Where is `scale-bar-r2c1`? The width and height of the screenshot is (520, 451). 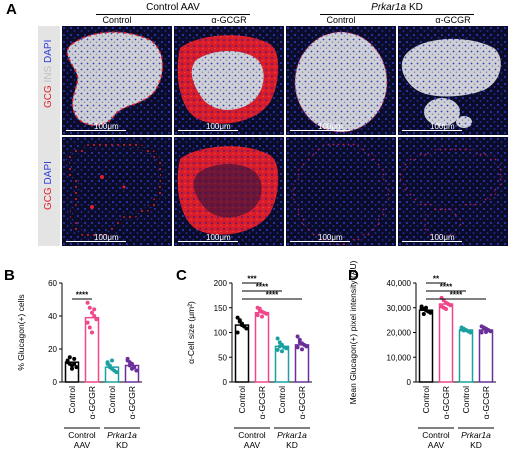 scale-bar-r2c1 is located at coordinates (96, 241).